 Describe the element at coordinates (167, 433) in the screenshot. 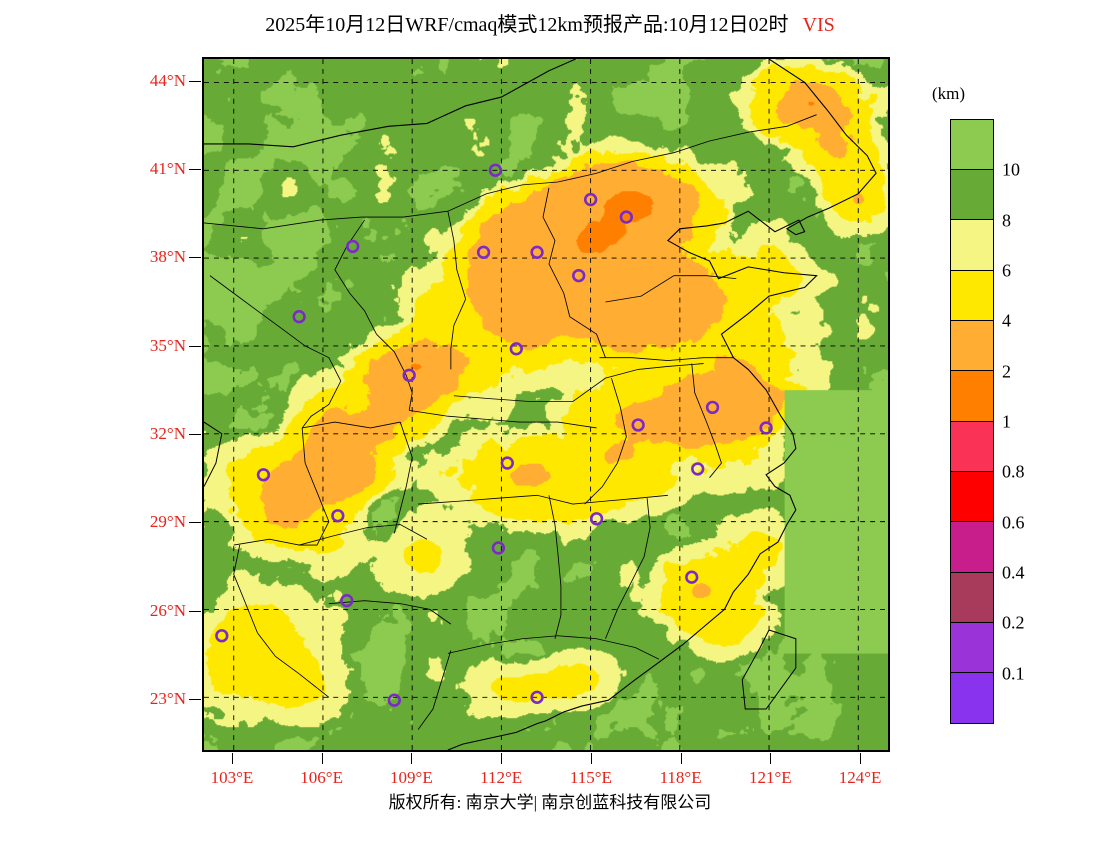

I see `y-axis-label: 32°N` at that location.